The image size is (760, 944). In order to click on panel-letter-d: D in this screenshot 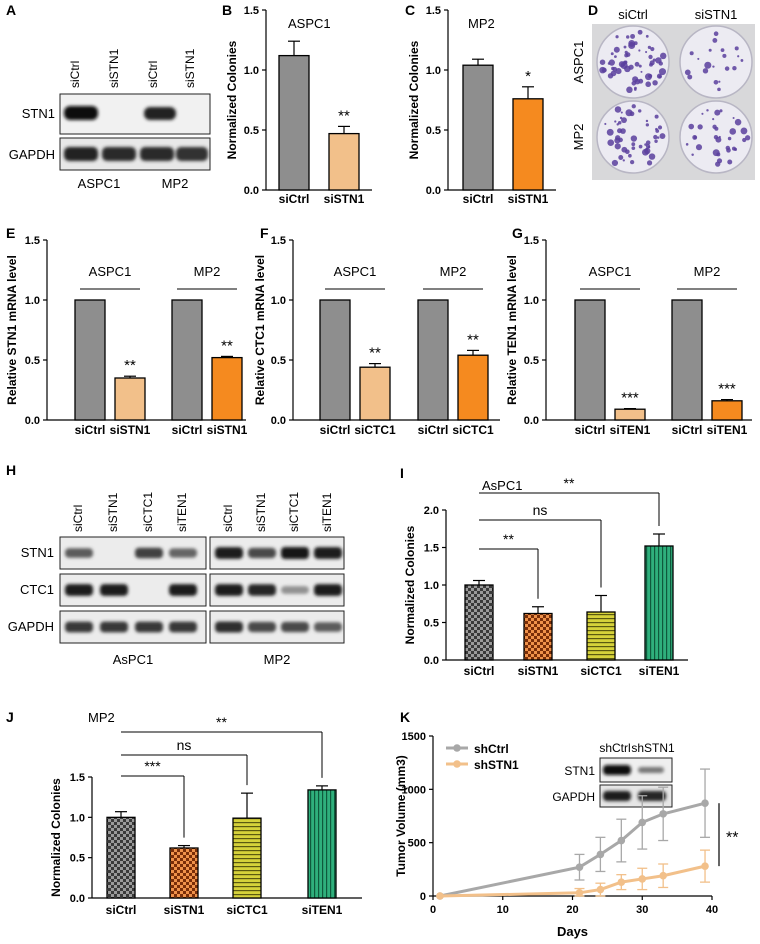, I will do `click(593, 10)`.